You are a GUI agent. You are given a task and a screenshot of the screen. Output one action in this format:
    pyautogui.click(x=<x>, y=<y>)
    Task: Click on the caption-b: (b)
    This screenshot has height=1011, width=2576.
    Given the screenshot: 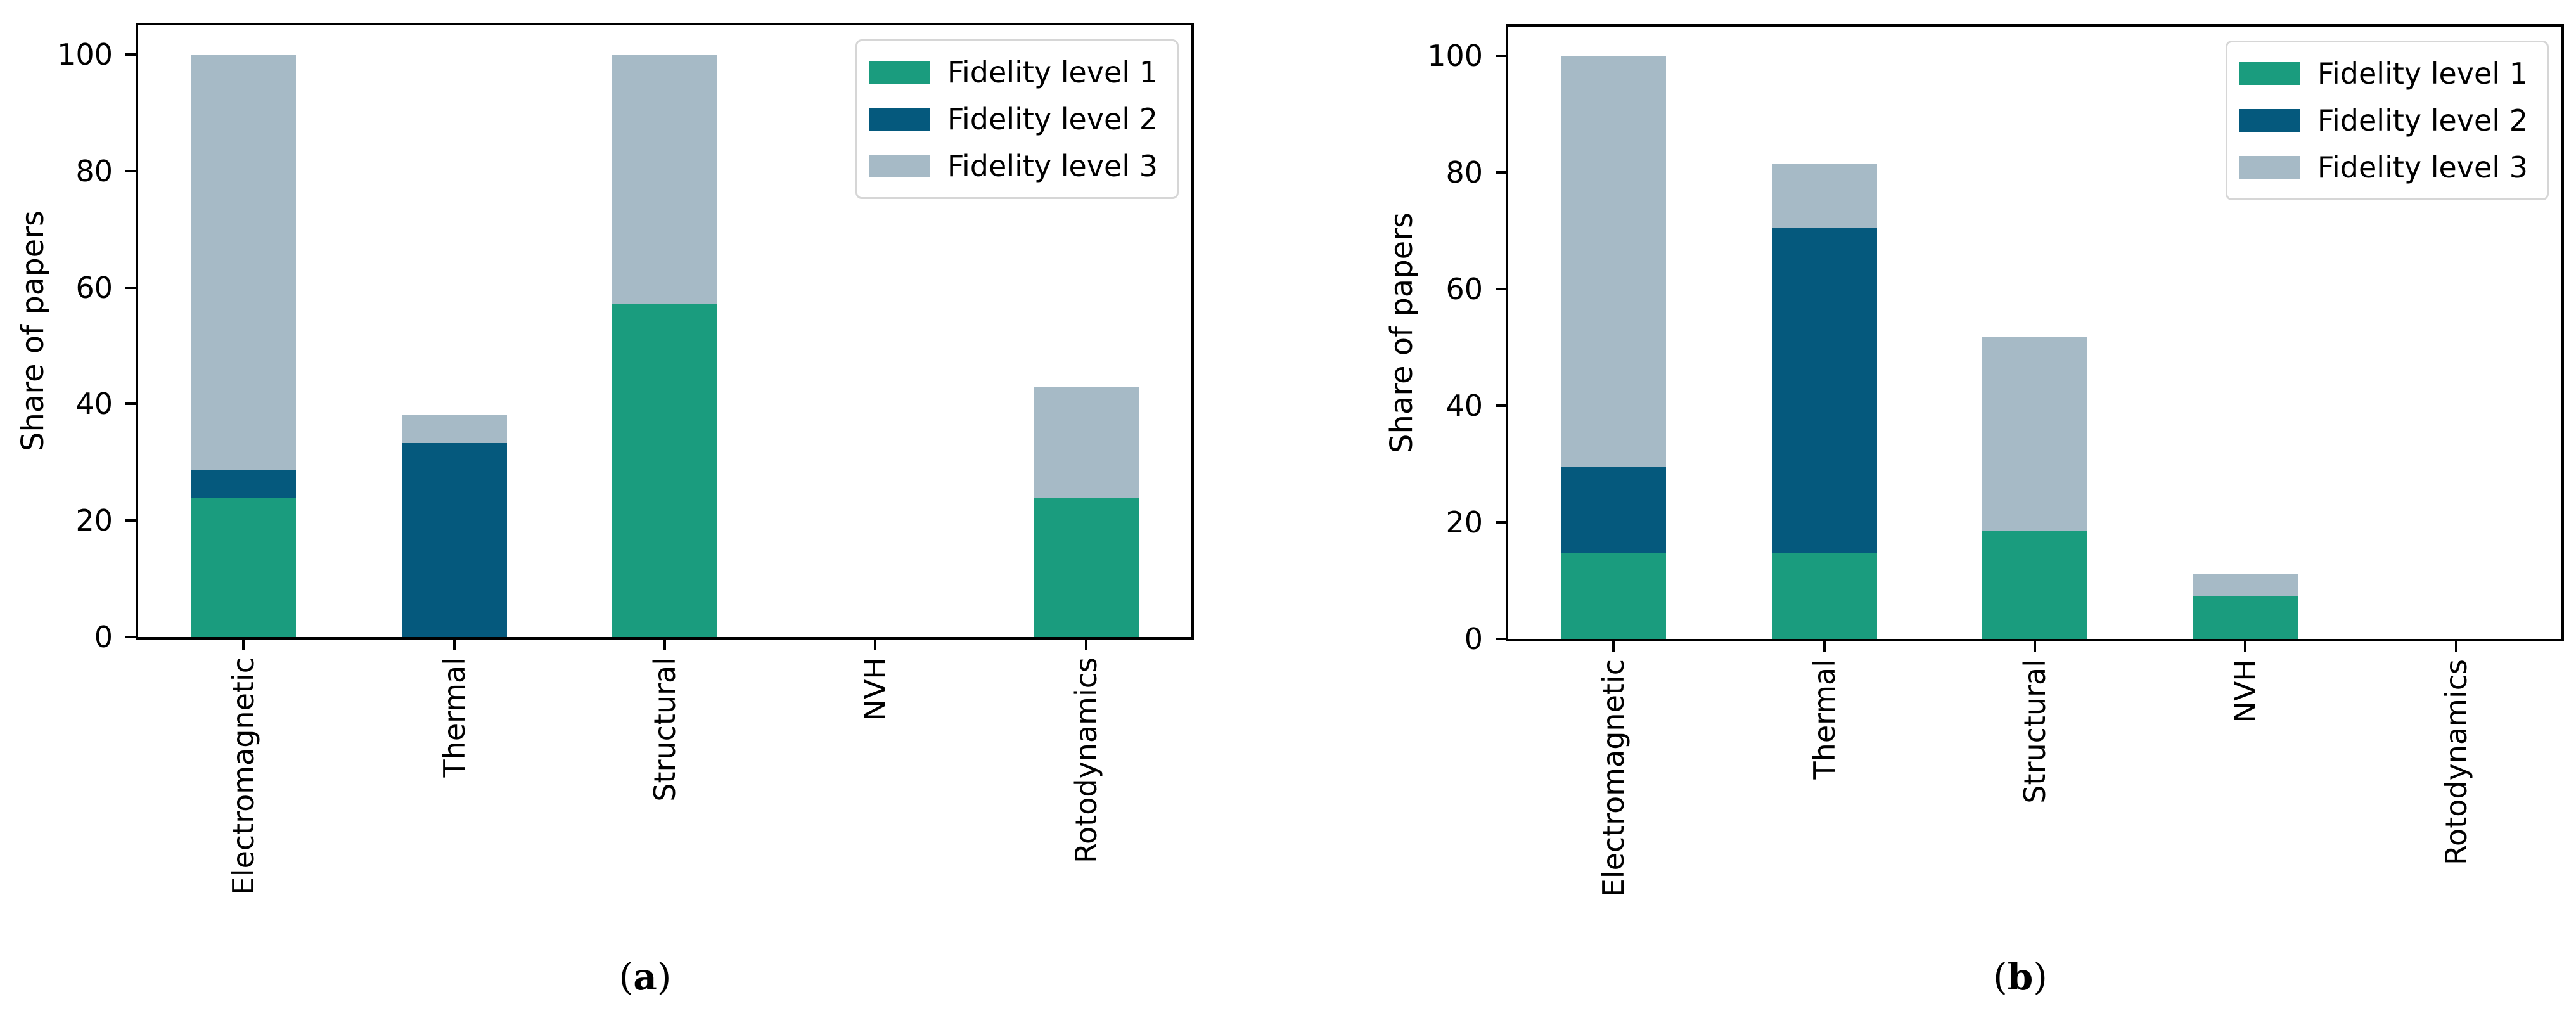 What is the action you would take?
    pyautogui.click(x=2020, y=977)
    